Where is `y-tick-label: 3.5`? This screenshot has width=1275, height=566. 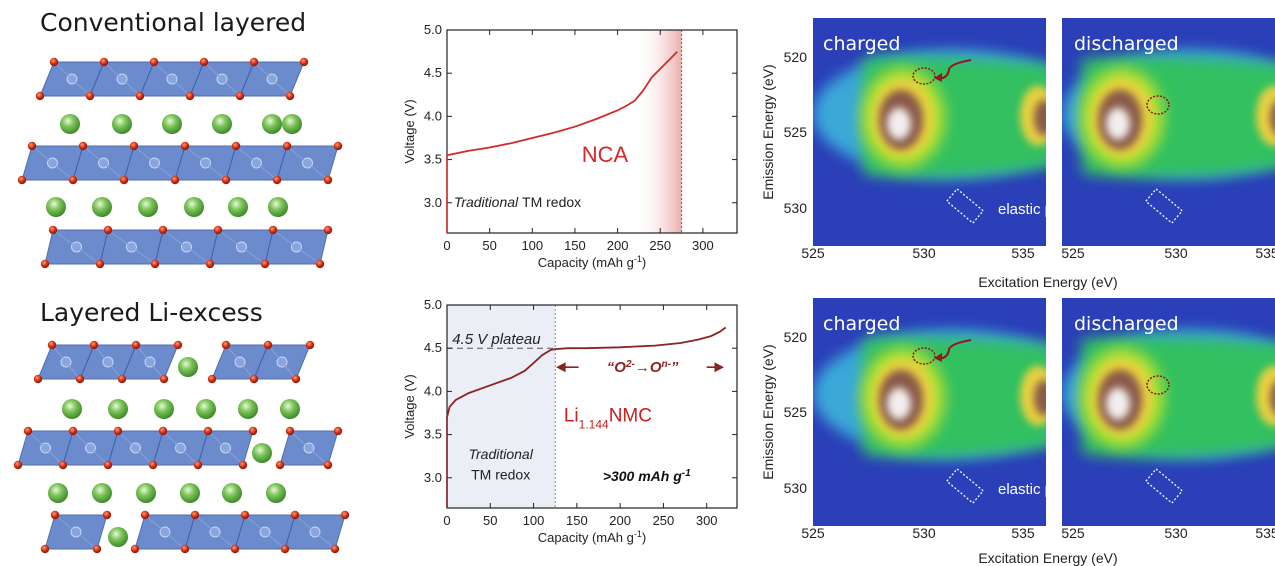
y-tick-label: 3.5 is located at coordinates (433, 434).